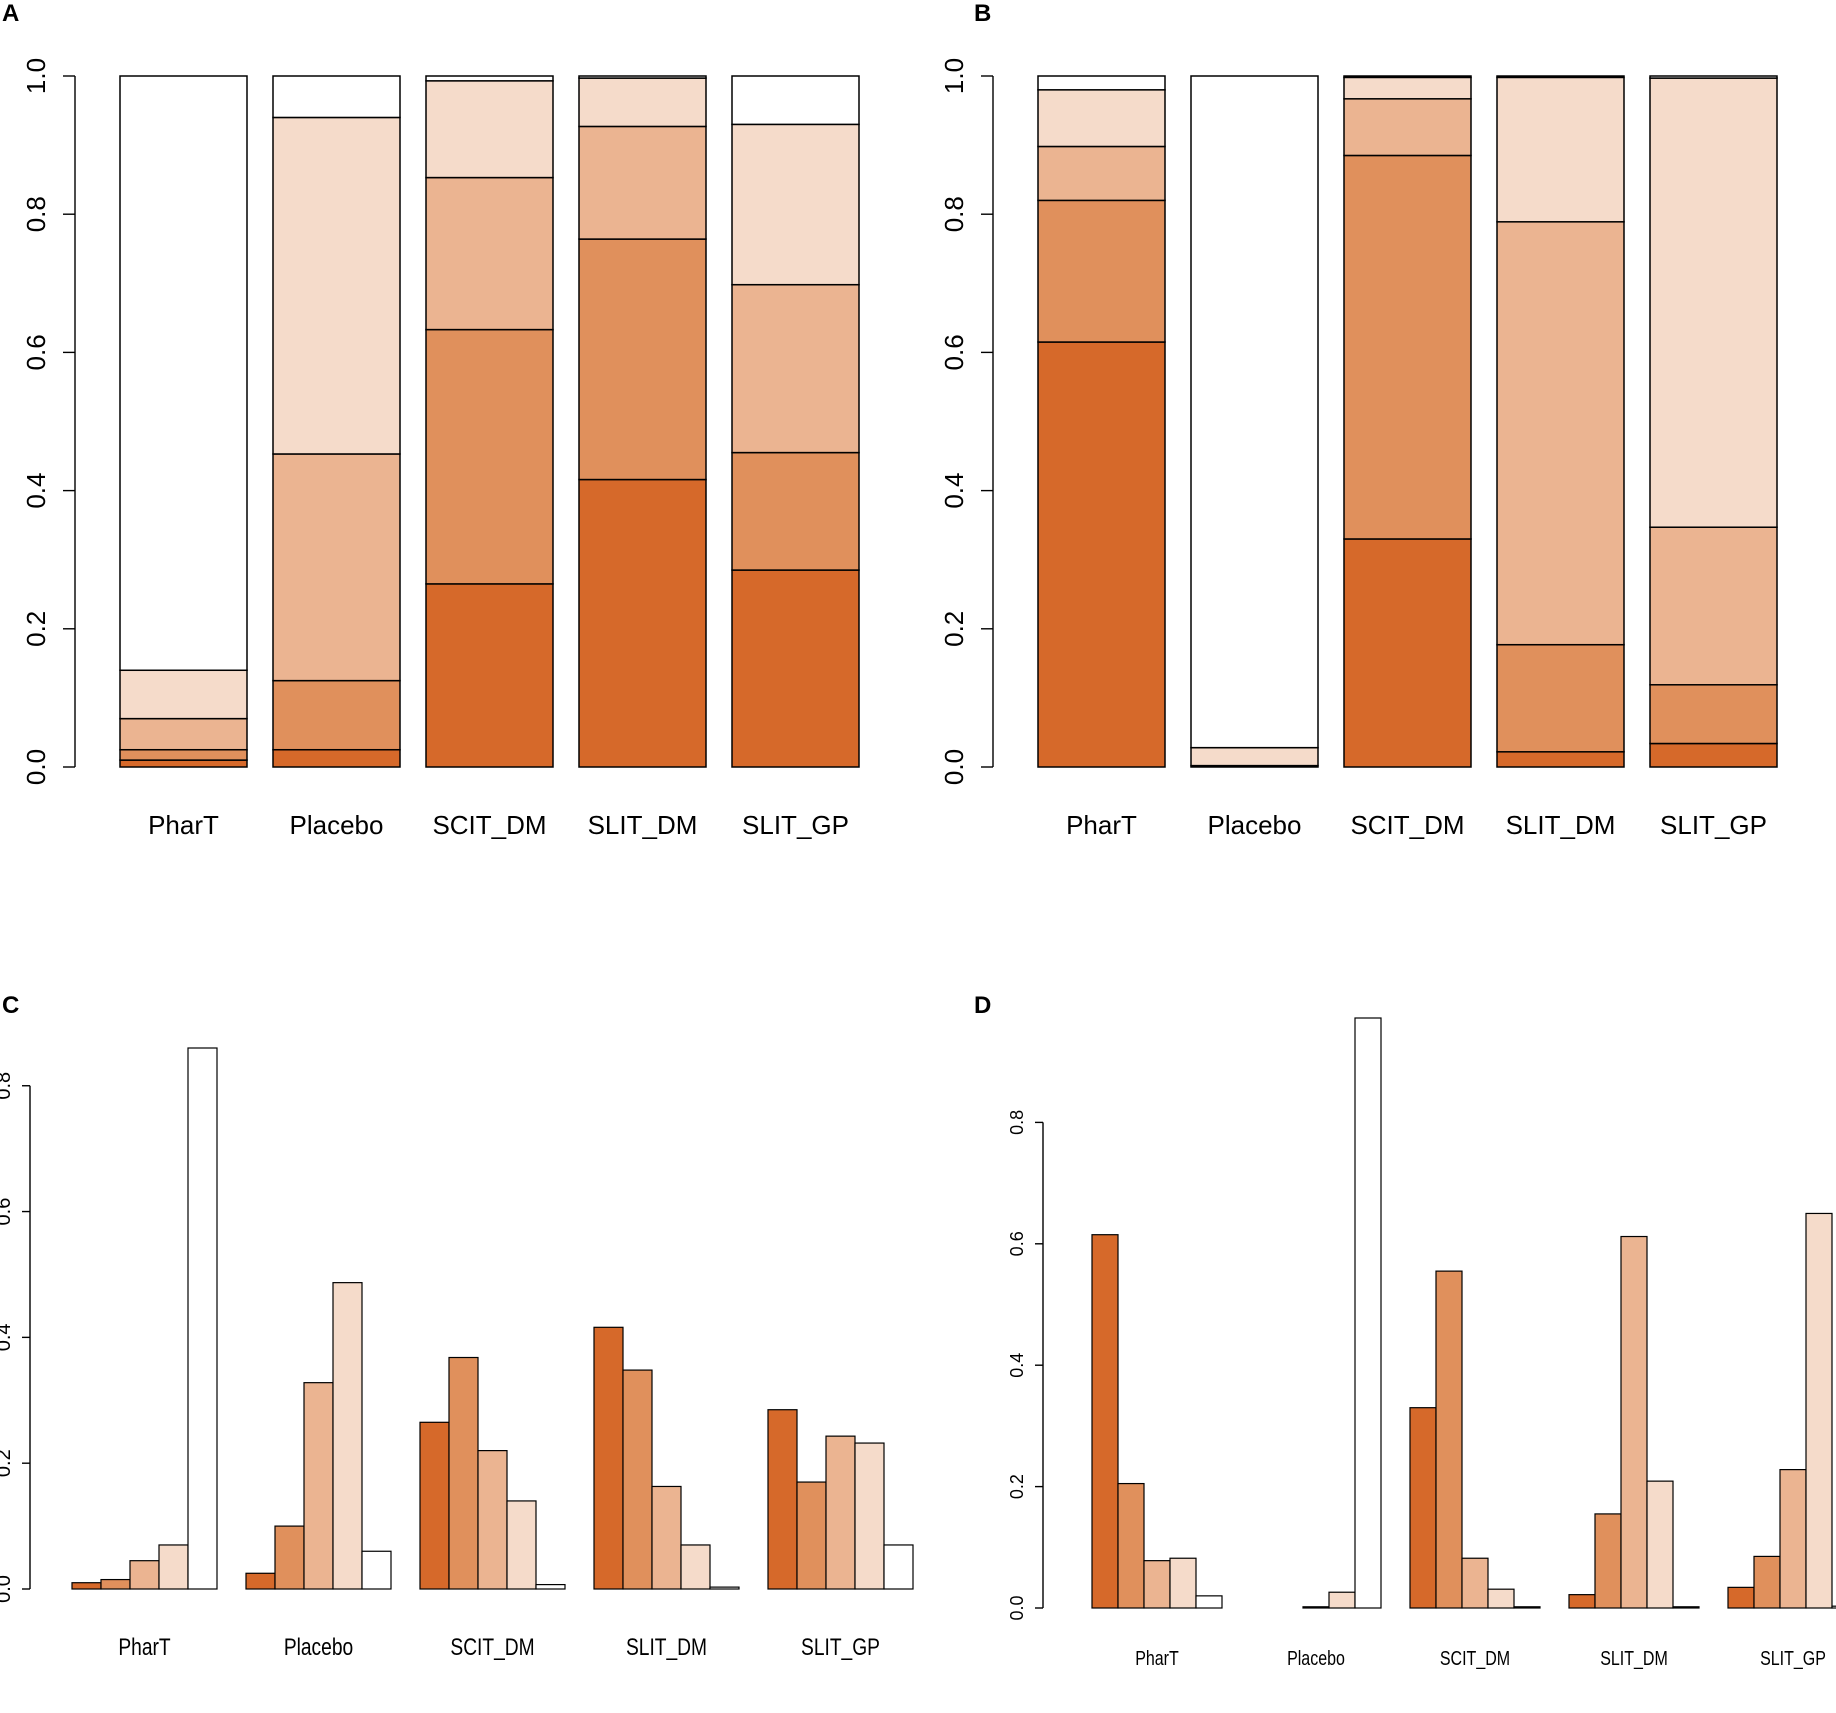 This screenshot has height=1713, width=1836. Describe the element at coordinates (202, 1318) in the screenshot. I see `chart-c-bar-PharT-level5` at that location.